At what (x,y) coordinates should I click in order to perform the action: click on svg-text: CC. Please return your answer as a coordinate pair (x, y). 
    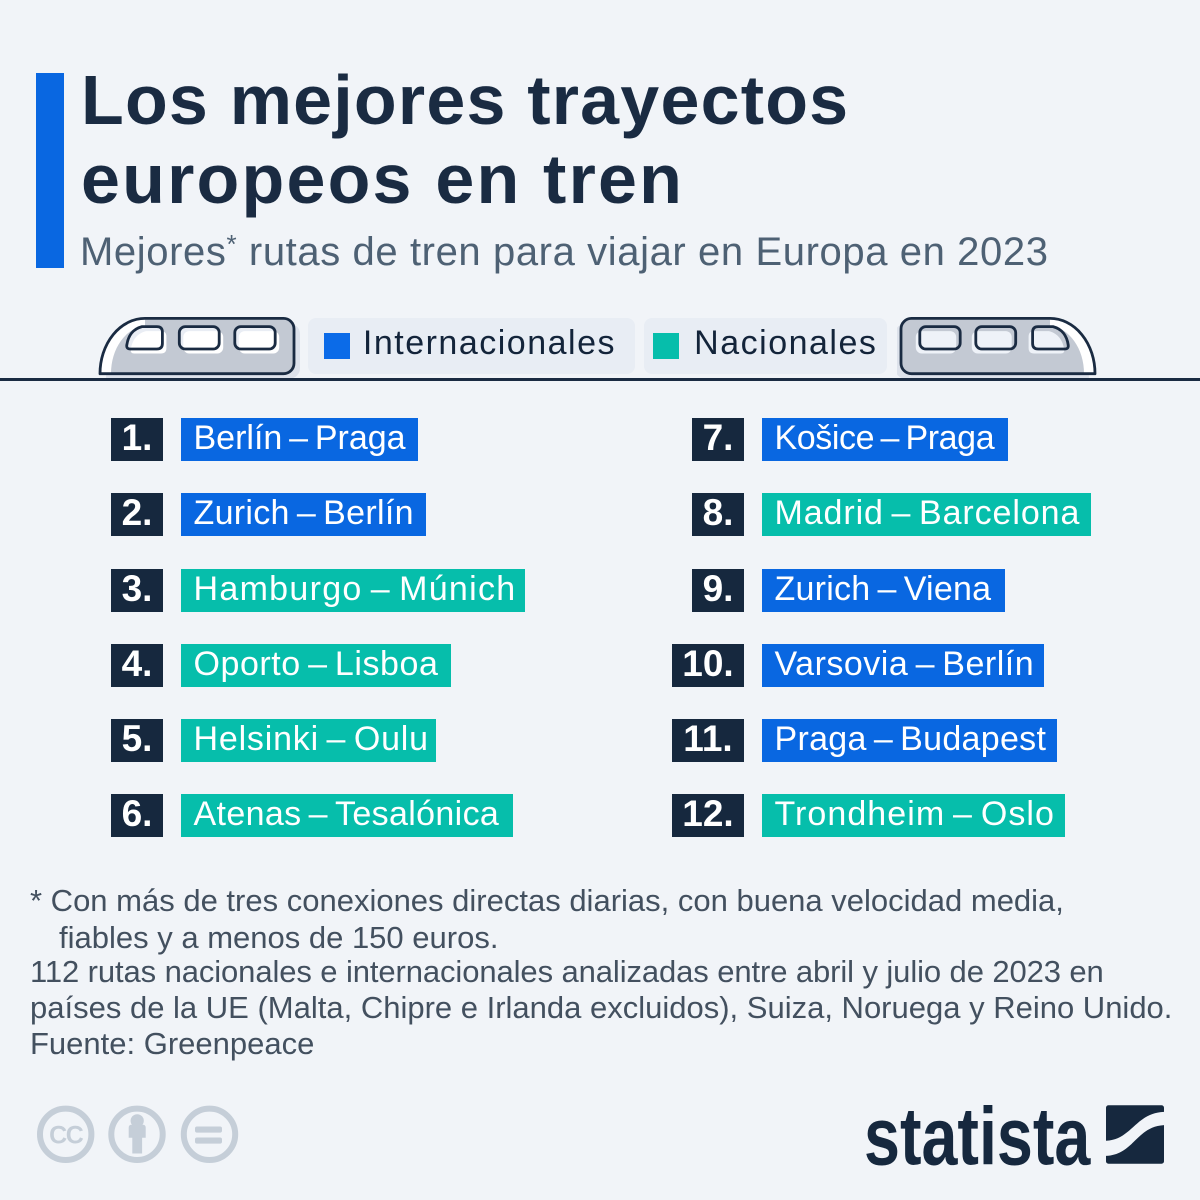
    Looking at the image, I should click on (66, 1135).